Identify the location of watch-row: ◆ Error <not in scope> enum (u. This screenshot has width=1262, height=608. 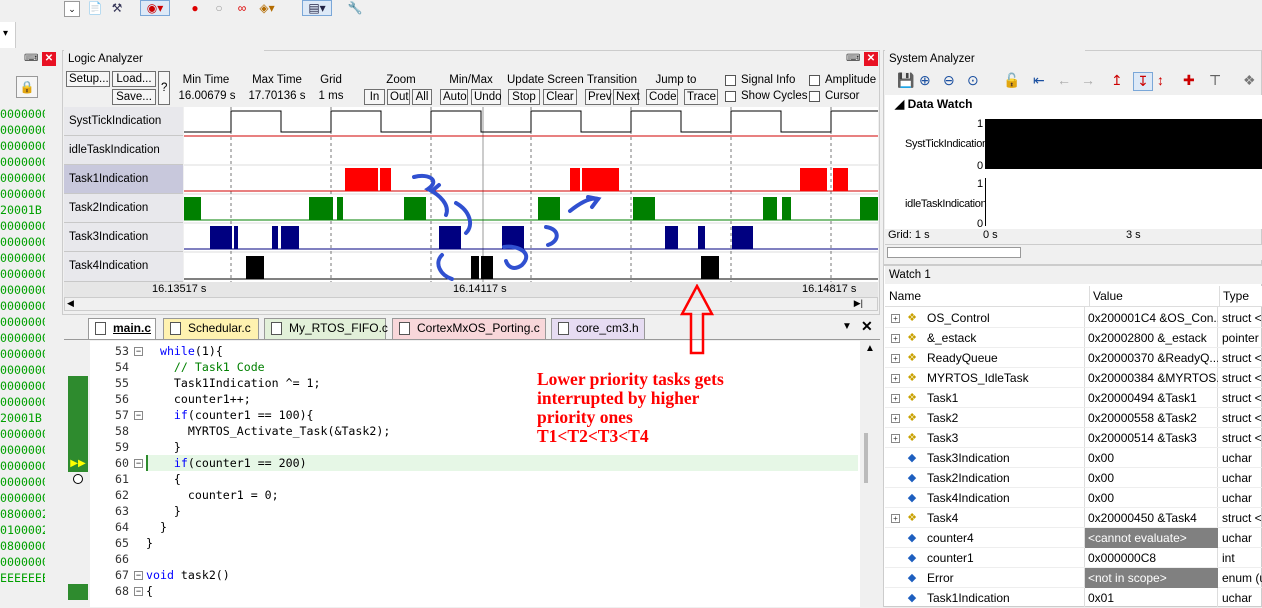
(1073, 578).